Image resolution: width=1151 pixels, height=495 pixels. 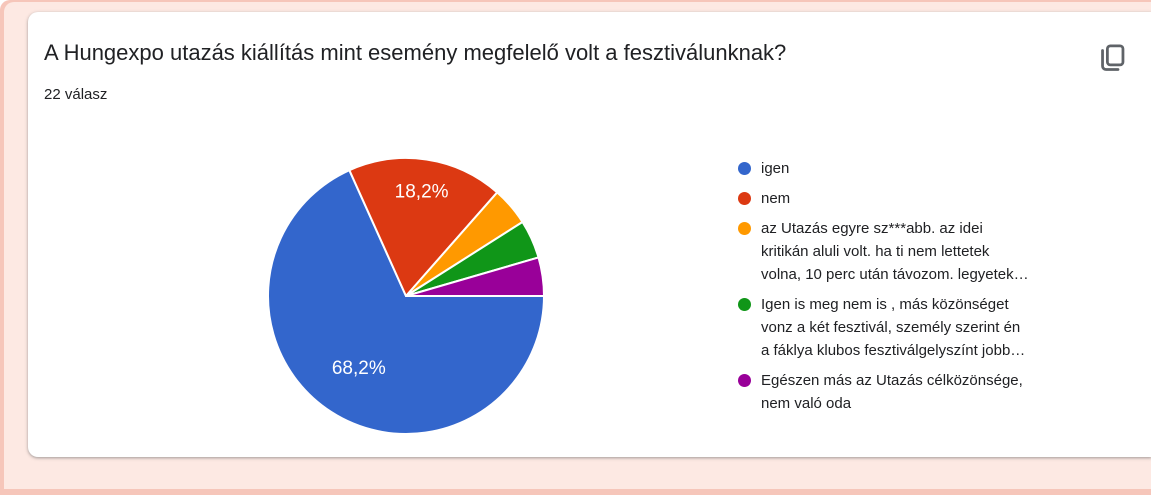 What do you see at coordinates (359, 368) in the screenshot?
I see `pie-slice-label: 68,2%` at bounding box center [359, 368].